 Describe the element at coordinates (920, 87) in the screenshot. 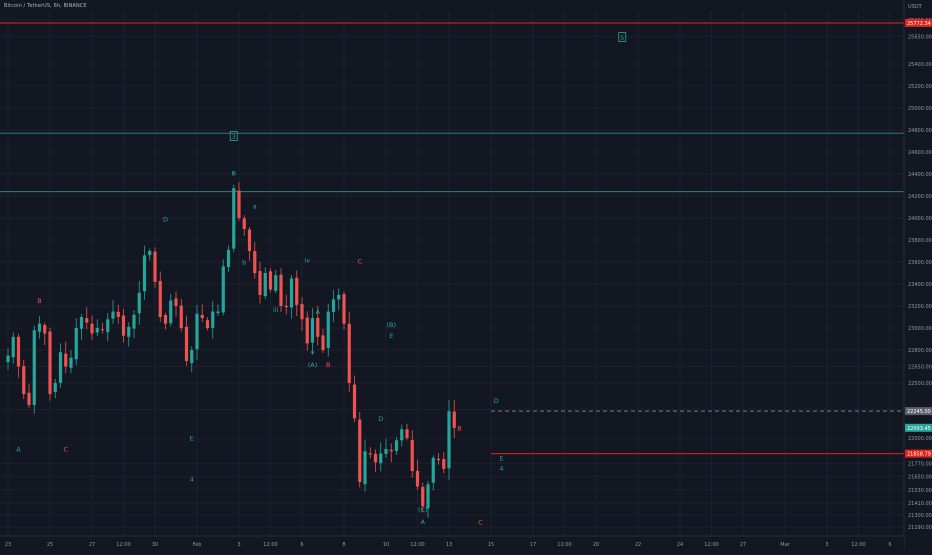

I see `price-tick-label: 25200.00` at that location.